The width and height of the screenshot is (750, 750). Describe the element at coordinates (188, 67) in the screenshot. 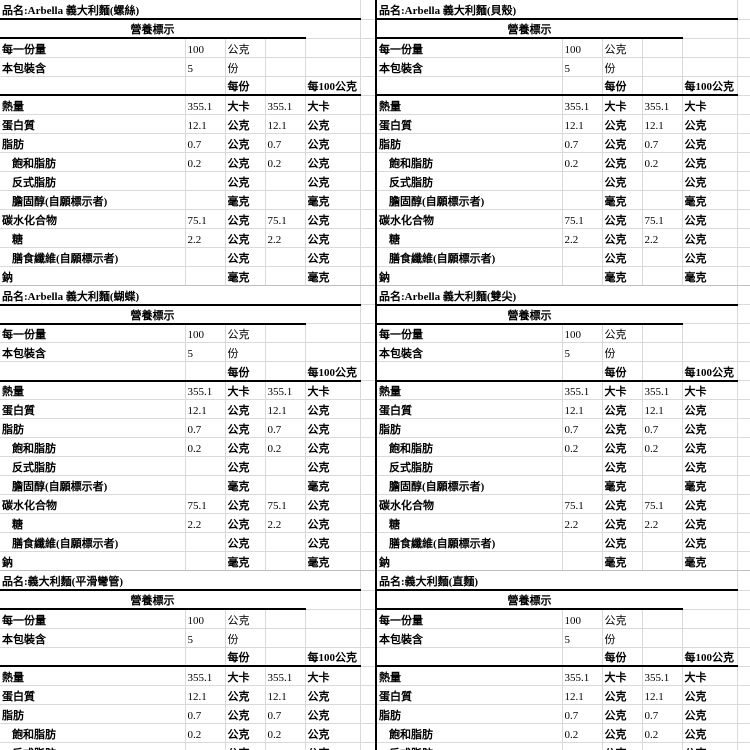

I see `servings-per-pack-row: 本包裝含 5 份` at that location.